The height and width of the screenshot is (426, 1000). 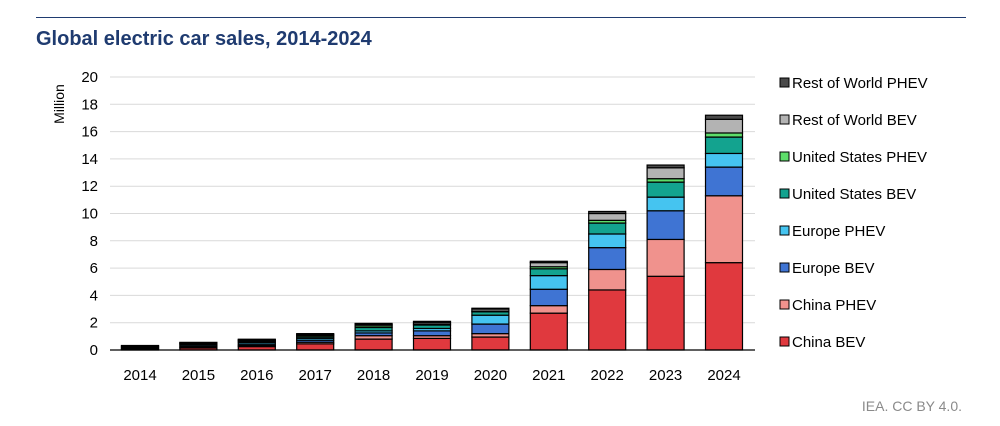 What do you see at coordinates (315, 375) in the screenshot?
I see `x-tick-label: 2017` at bounding box center [315, 375].